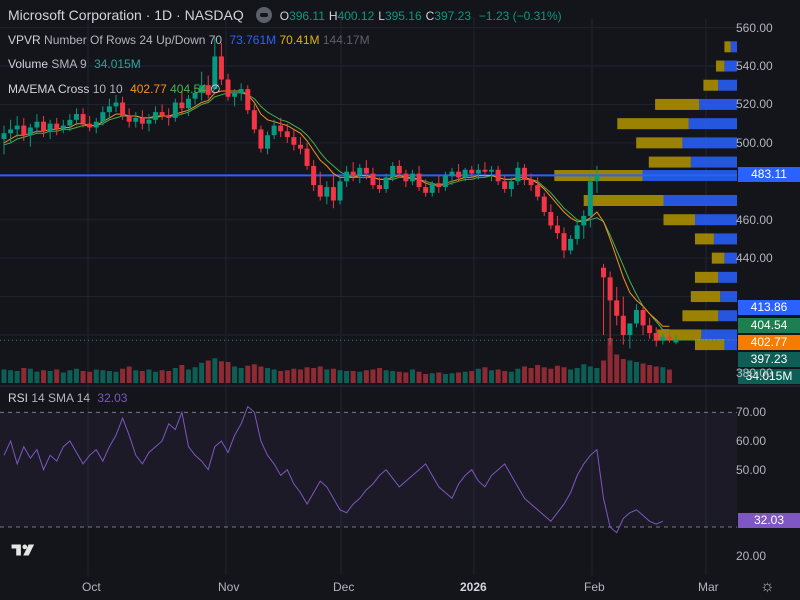  I want to click on eye-icon, so click(263, 15).